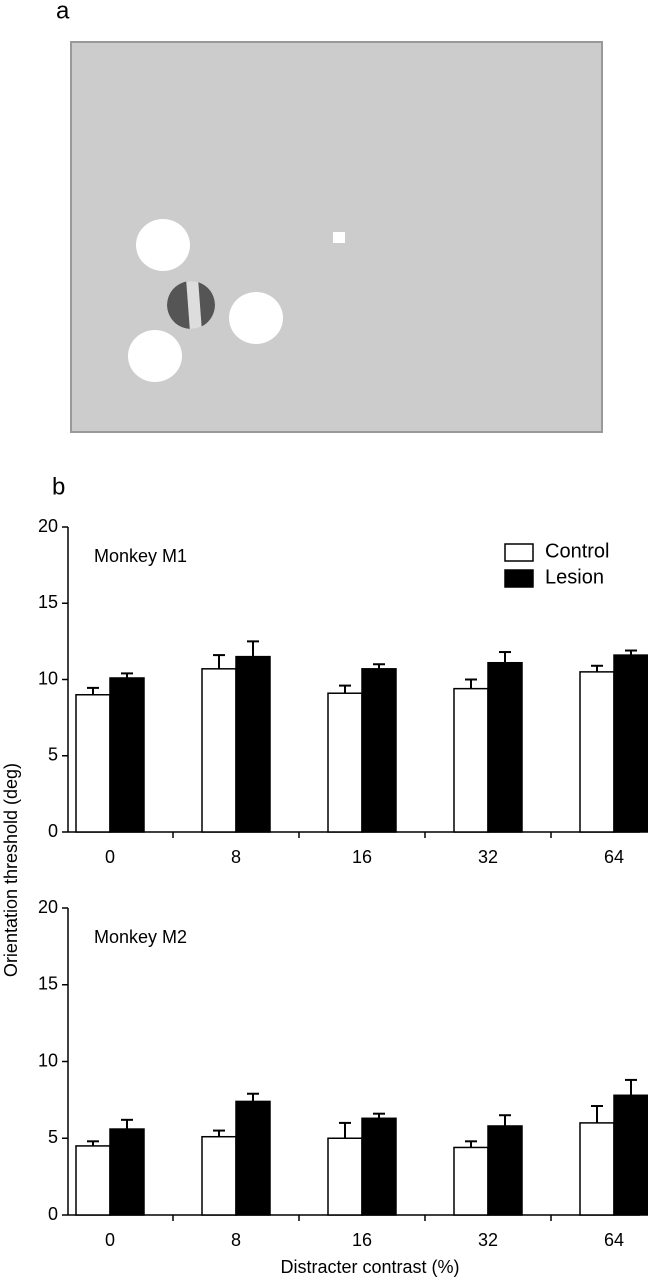 This screenshot has height=1280, width=648. I want to click on legend-label: Lesion, so click(574, 577).